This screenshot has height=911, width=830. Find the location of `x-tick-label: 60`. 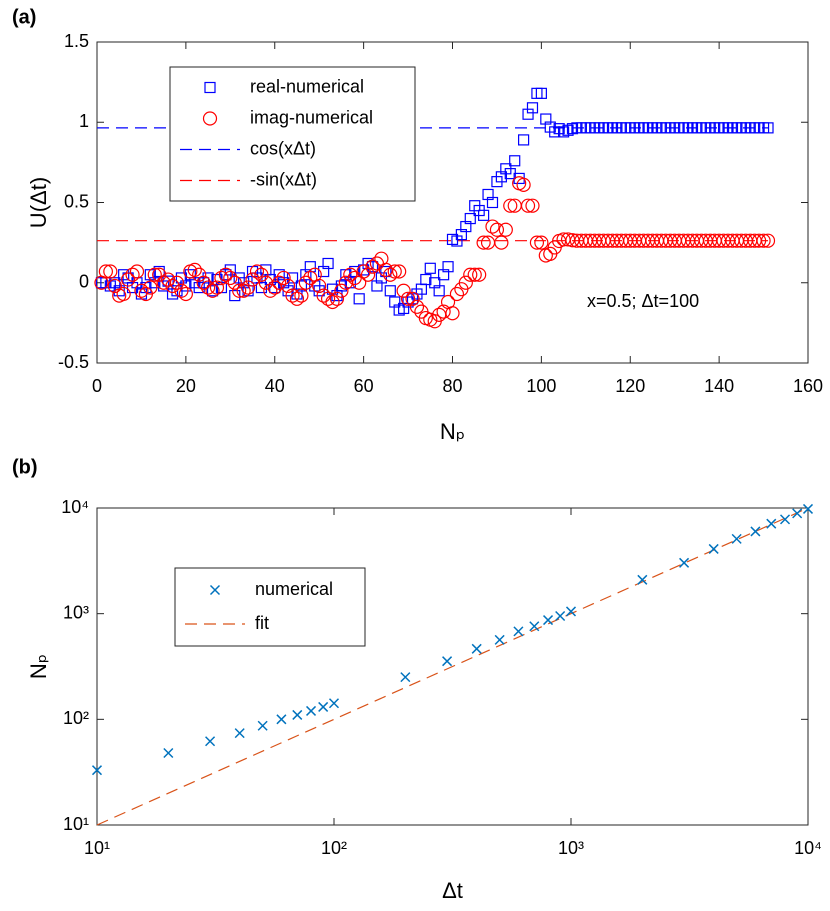

x-tick-label: 60 is located at coordinates (364, 386).